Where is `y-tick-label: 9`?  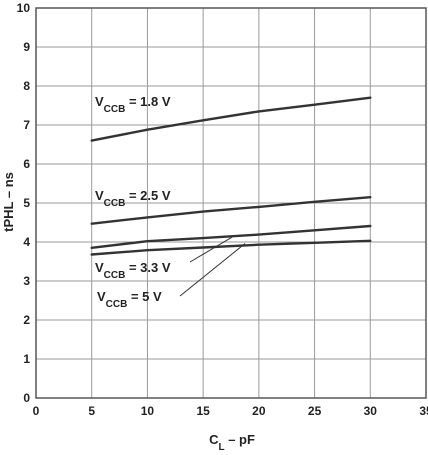 y-tick-label: 9 is located at coordinates (26, 47).